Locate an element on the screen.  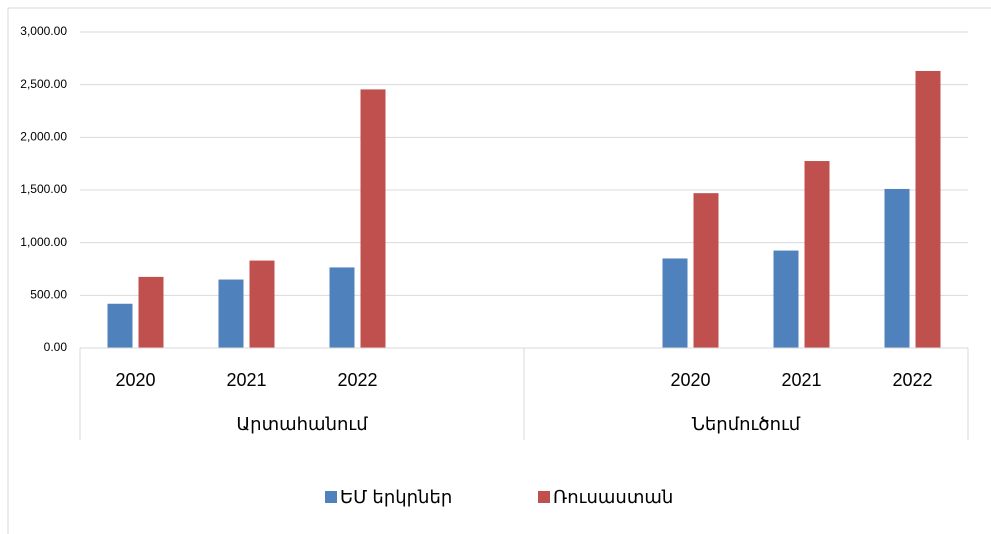
legend-label: Ռուսաստան is located at coordinates (613, 497).